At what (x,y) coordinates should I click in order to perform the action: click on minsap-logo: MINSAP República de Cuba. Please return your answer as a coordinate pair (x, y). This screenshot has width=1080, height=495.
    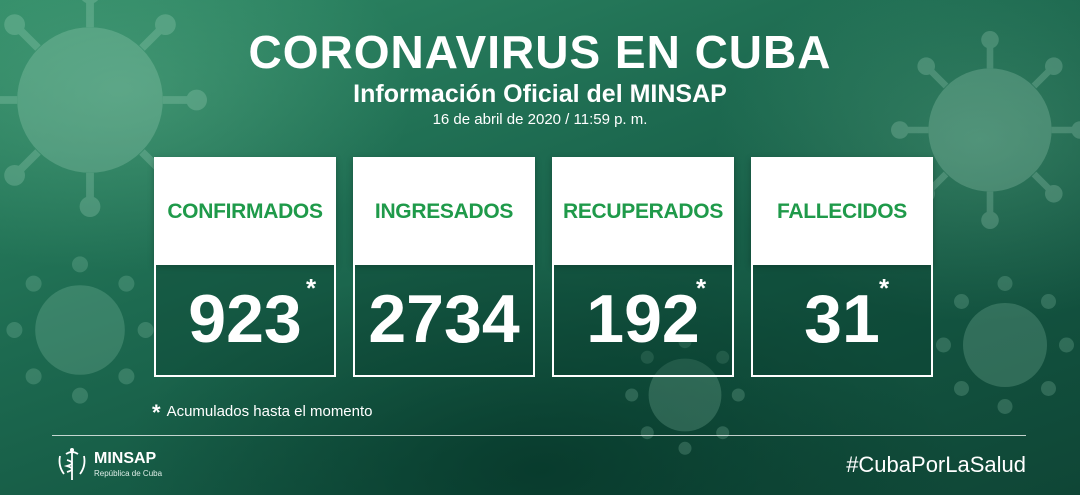
    Looking at the image, I should click on (116, 464).